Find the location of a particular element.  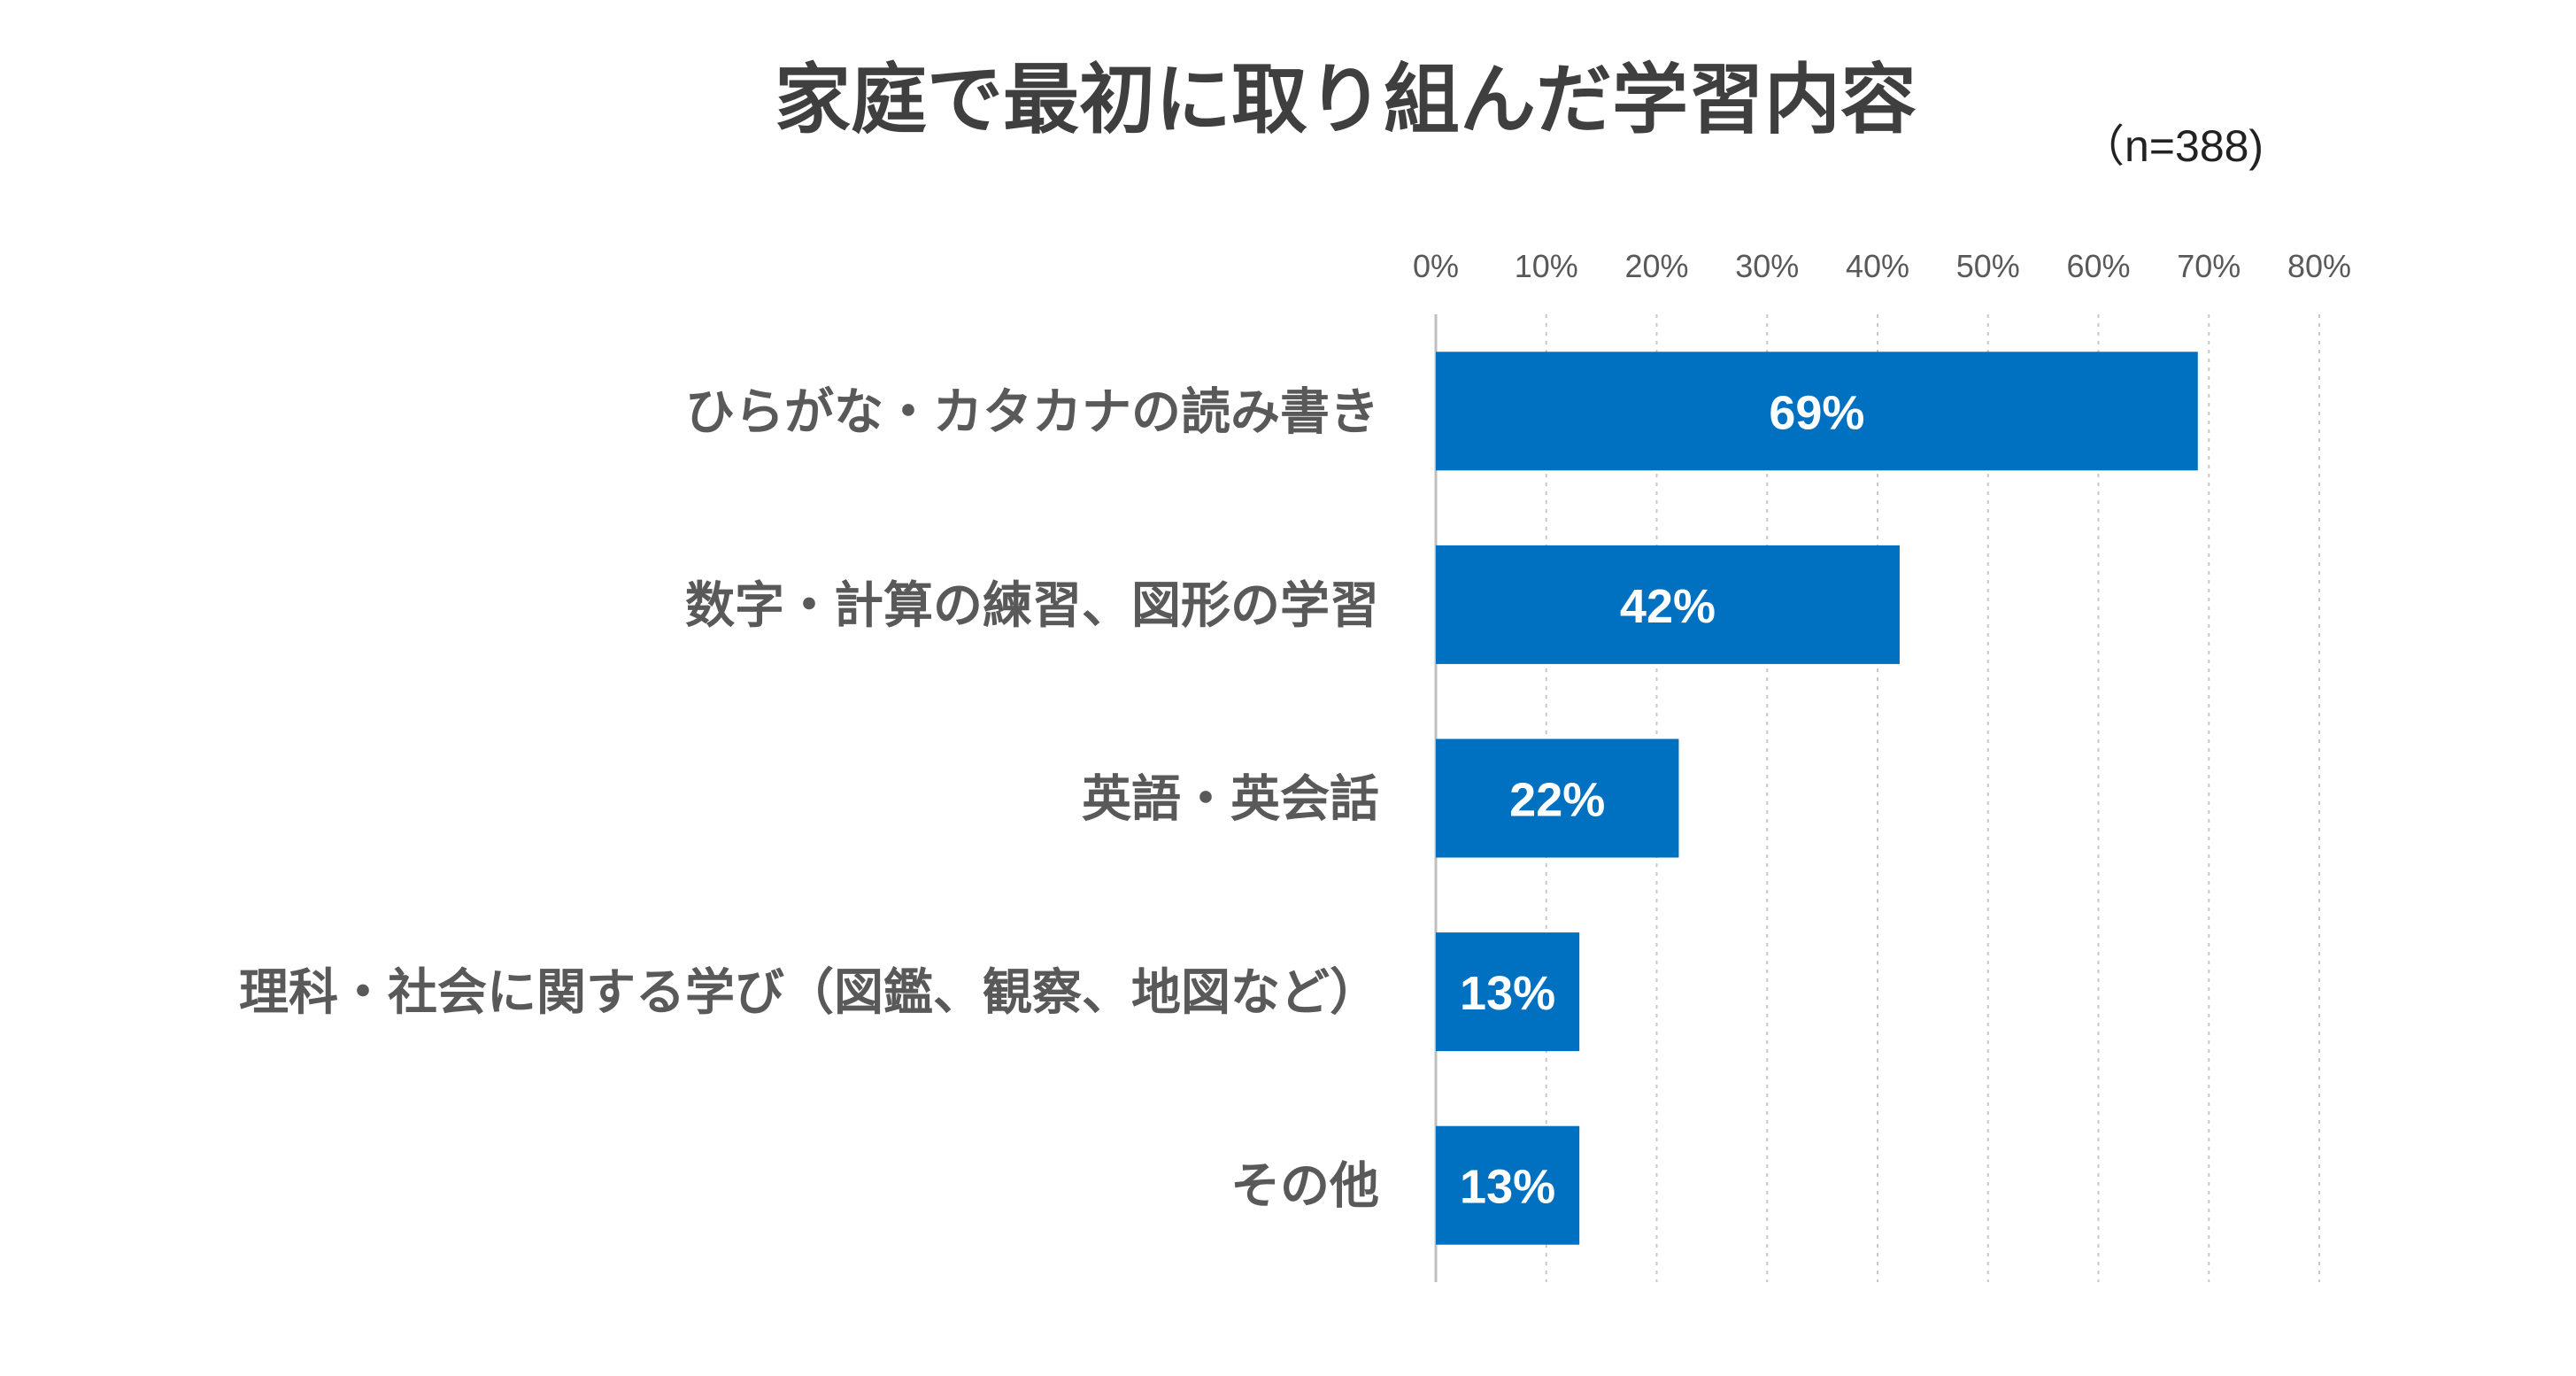

x-tick-label: 0% is located at coordinates (1436, 266).